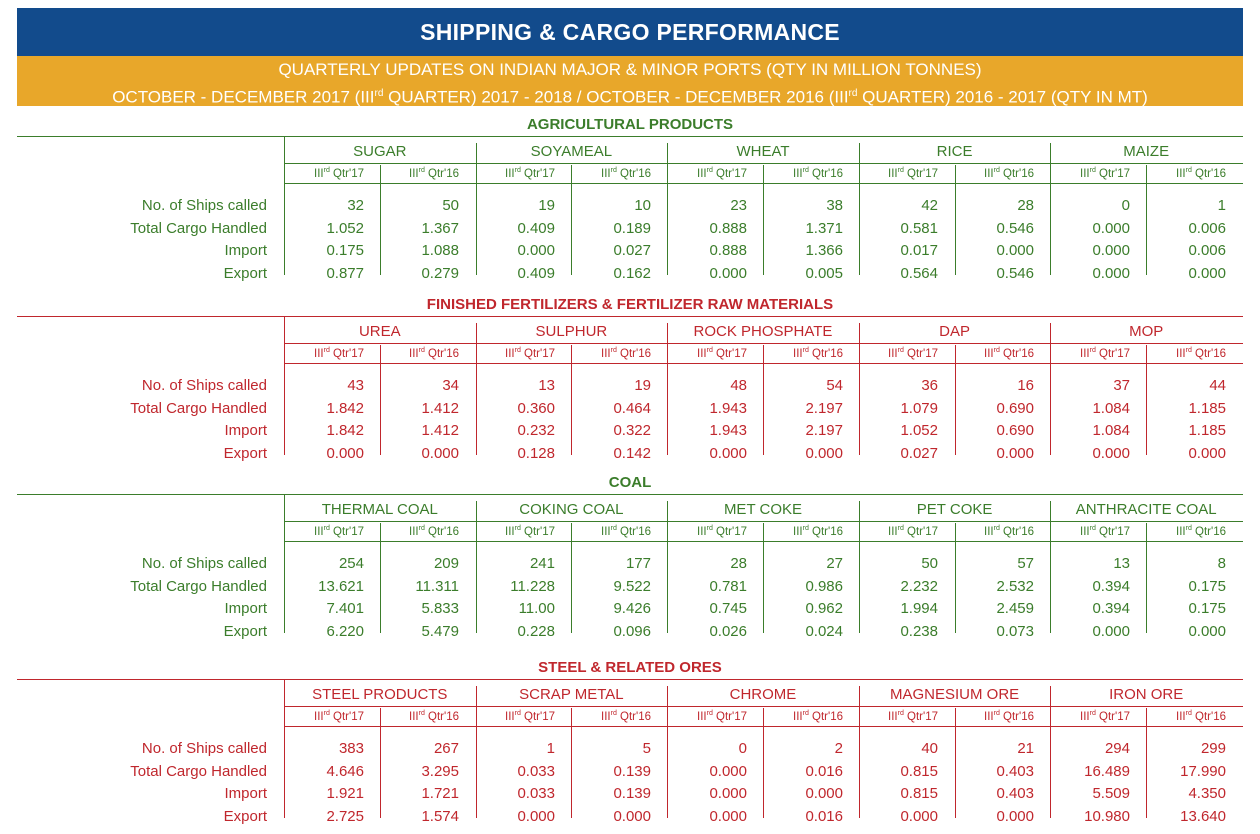  I want to click on table-cell: 1.721, so click(440, 793).